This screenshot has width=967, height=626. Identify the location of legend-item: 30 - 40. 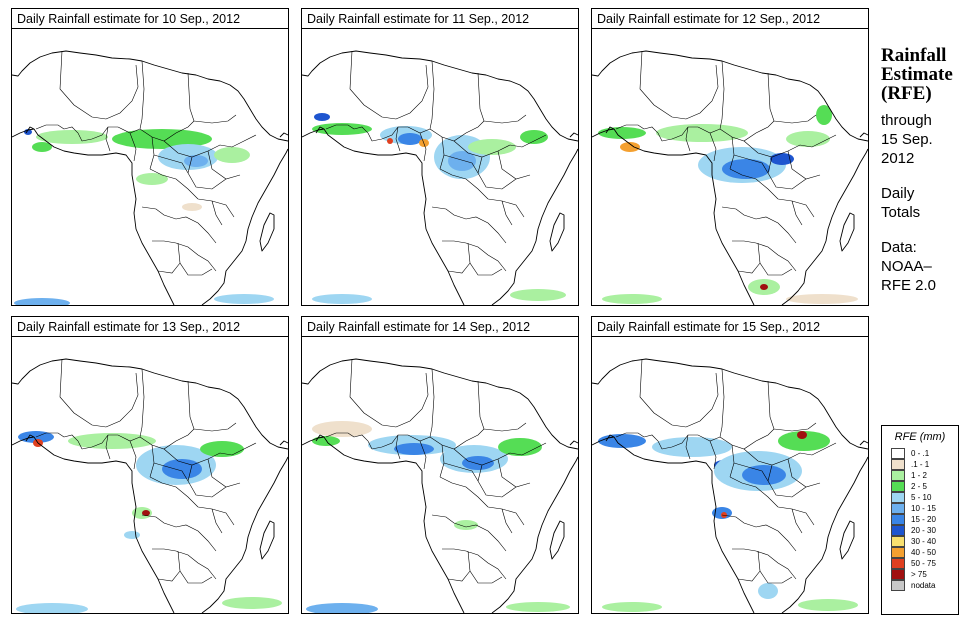
(924, 541).